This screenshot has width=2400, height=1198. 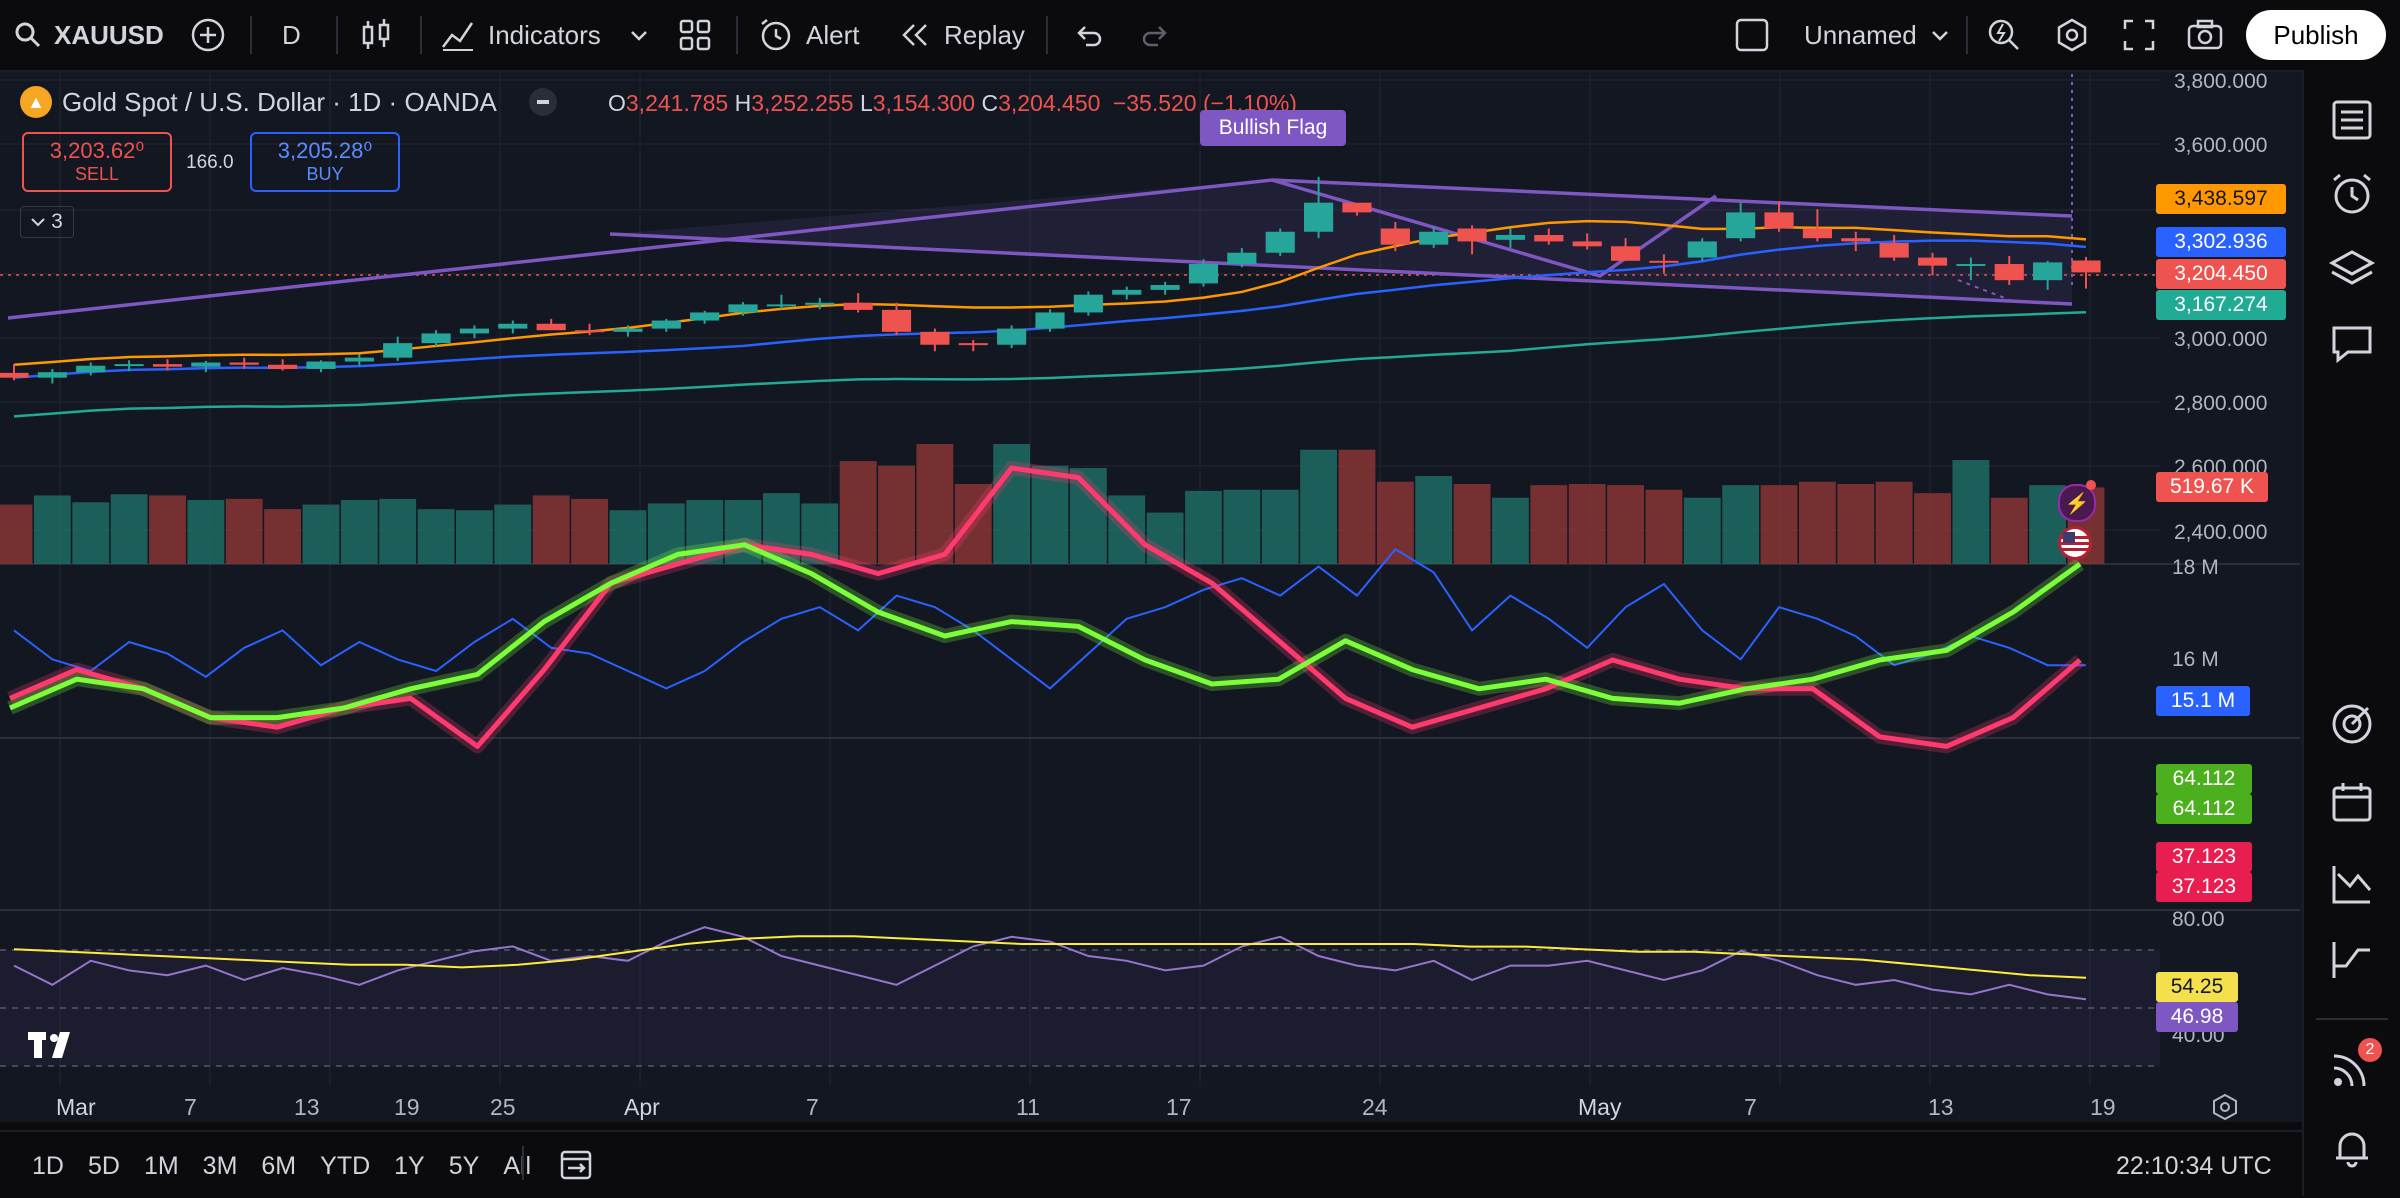 What do you see at coordinates (2205, 35) in the screenshot?
I see `snapshot-button` at bounding box center [2205, 35].